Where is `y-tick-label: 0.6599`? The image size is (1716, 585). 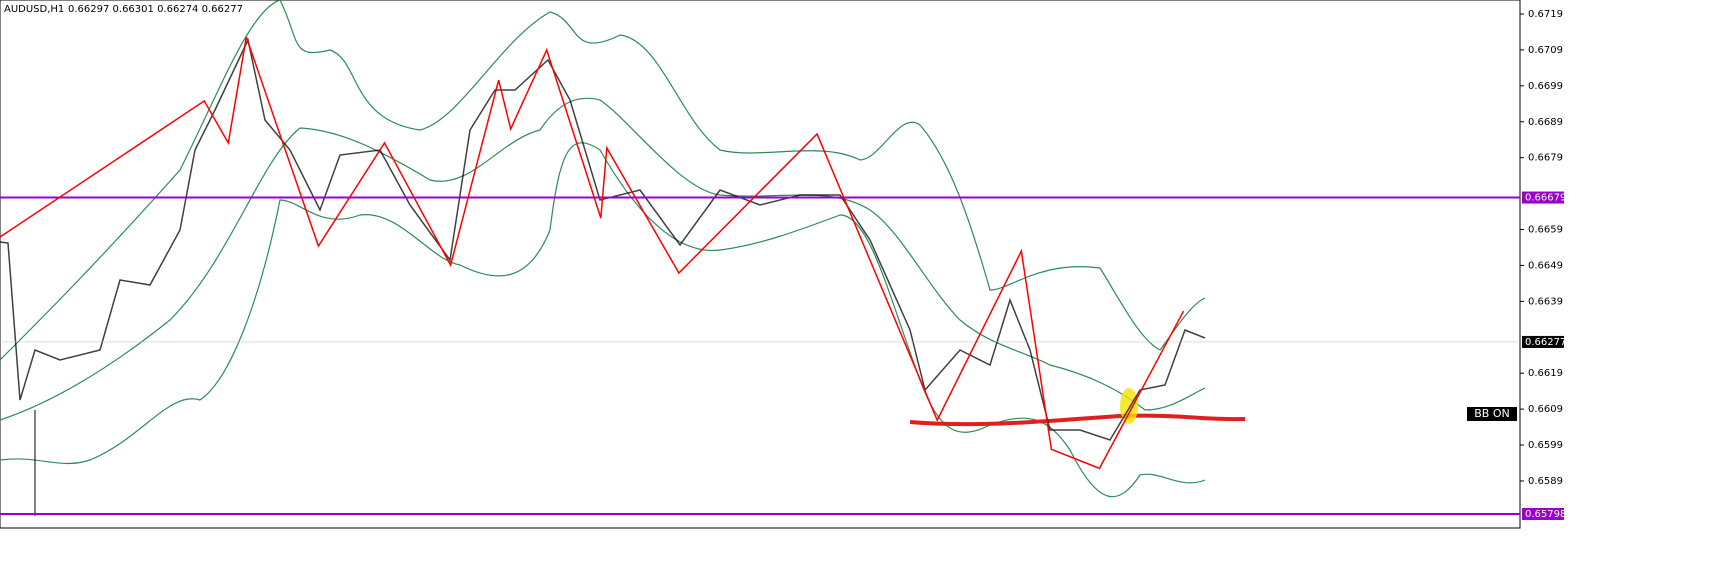
y-tick-label: 0.6599 is located at coordinates (1545, 445).